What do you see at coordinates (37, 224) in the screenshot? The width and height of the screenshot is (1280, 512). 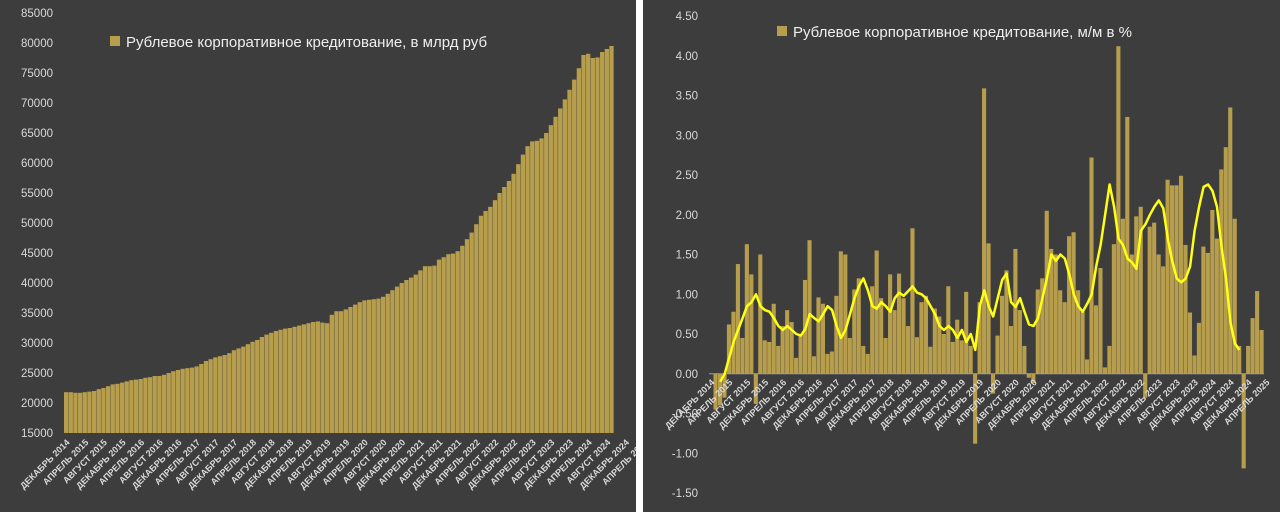 I see `y-tick-label: 50000` at bounding box center [37, 224].